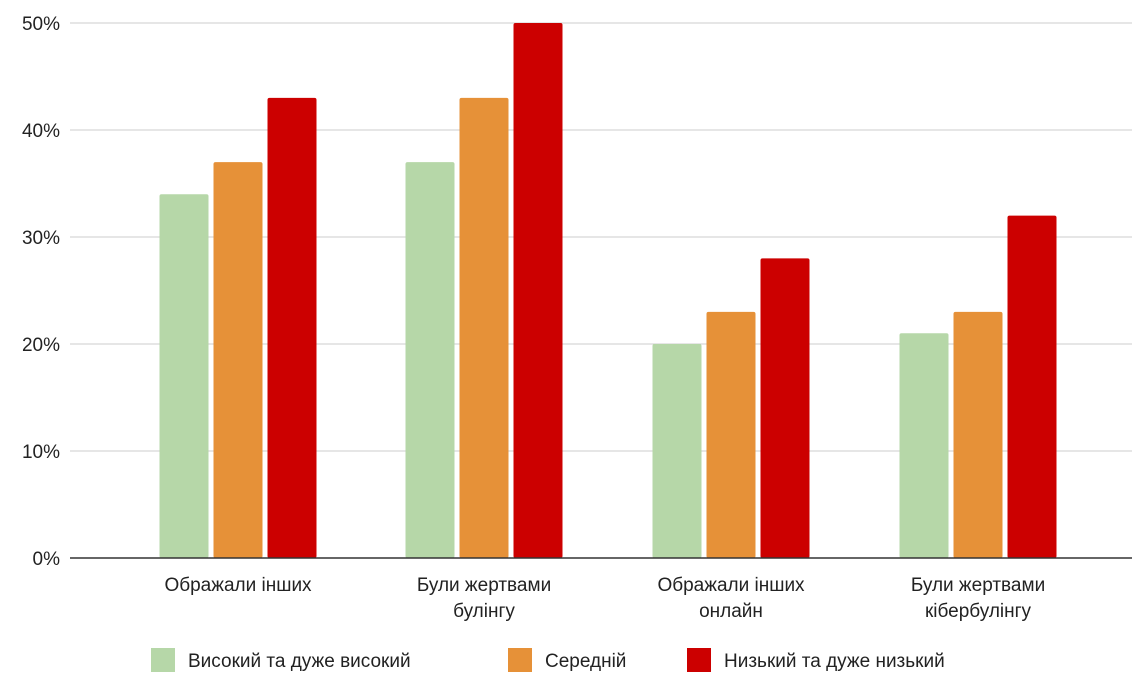 The width and height of the screenshot is (1132, 677). What do you see at coordinates (41, 292) in the screenshot?
I see `y-axis-tick-labels: 0% 10% 20% 30% 40% 50%` at bounding box center [41, 292].